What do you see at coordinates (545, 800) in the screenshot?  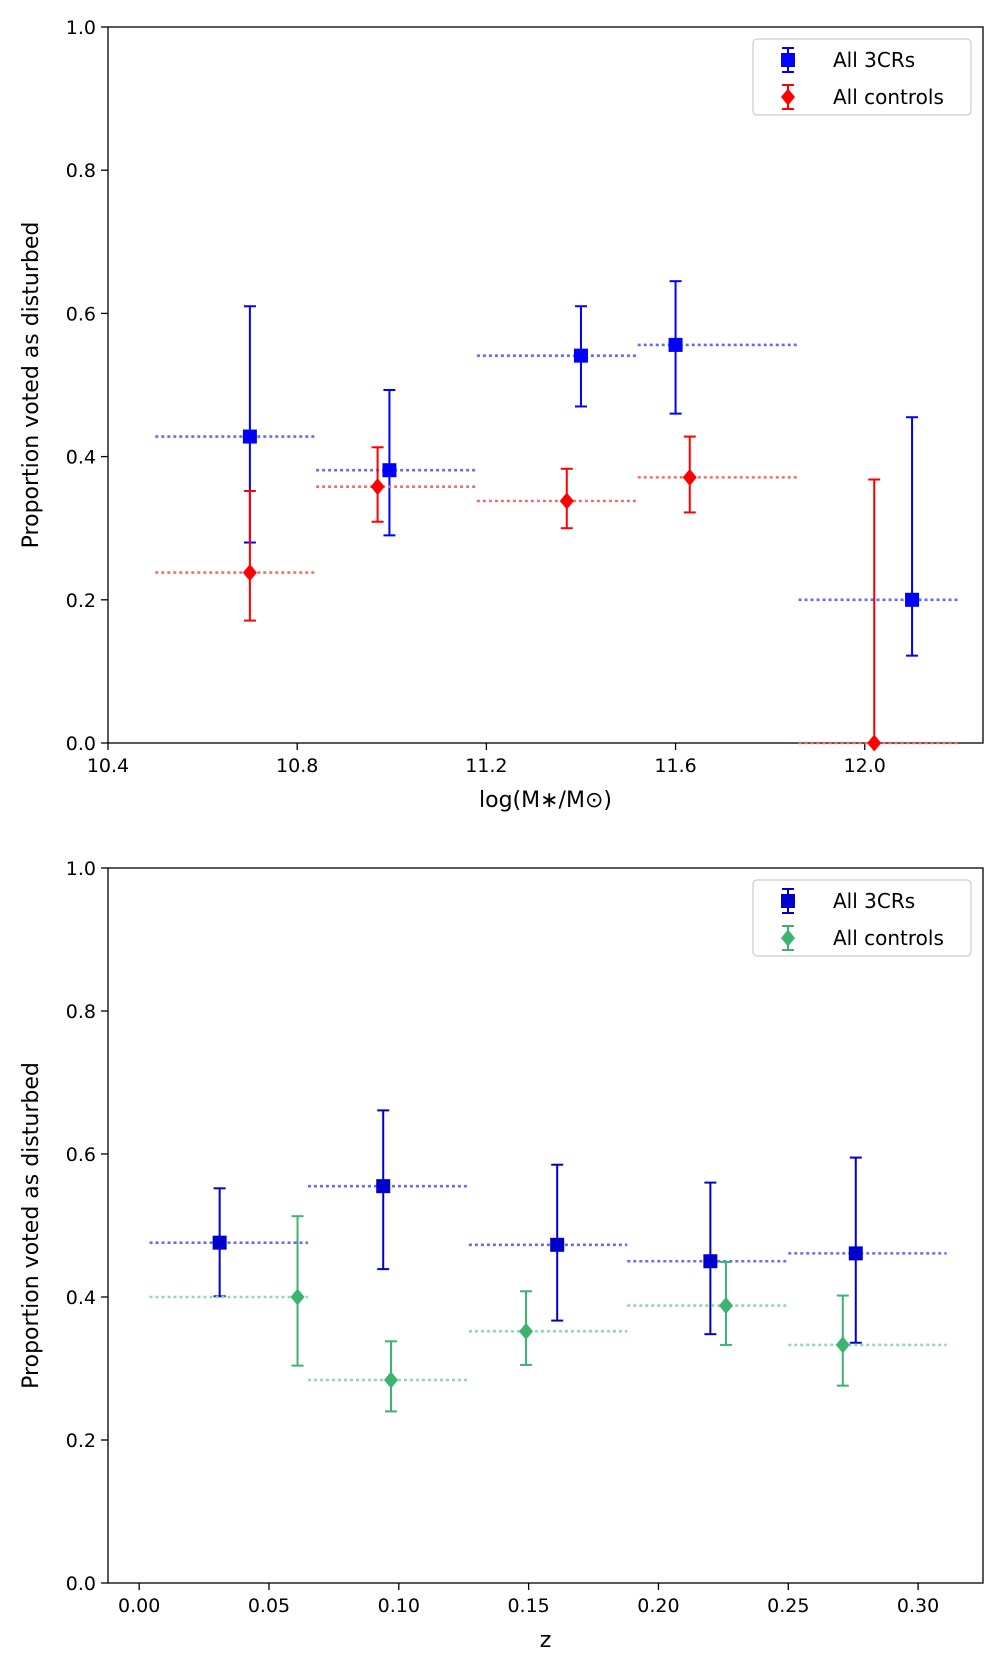 I see `x-axis-label: log(M∗/M⊙)` at bounding box center [545, 800].